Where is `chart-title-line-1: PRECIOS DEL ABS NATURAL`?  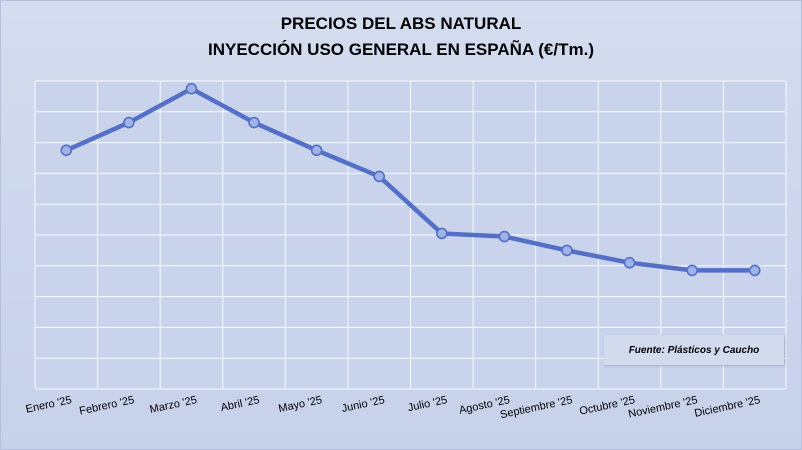
chart-title-line-1: PRECIOS DEL ABS NATURAL is located at coordinates (401, 23).